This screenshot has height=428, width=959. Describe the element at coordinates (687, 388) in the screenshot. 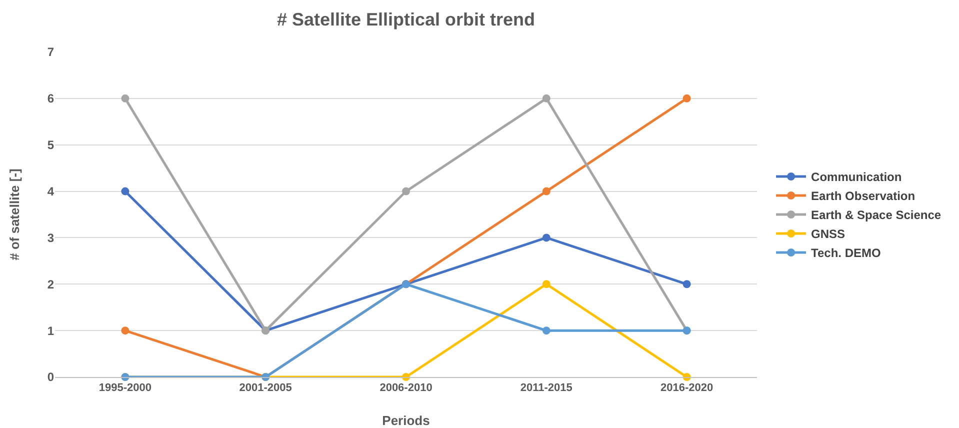

I see `x-tick-label: 2016-2020` at that location.